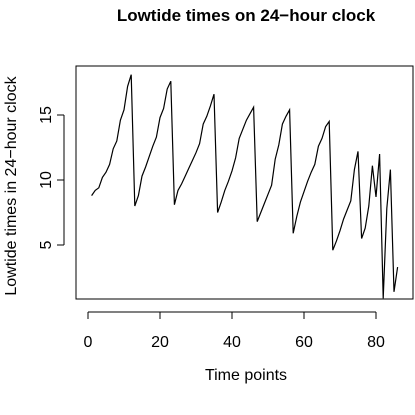  I want to click on x-tick-label: 40, so click(232, 342).